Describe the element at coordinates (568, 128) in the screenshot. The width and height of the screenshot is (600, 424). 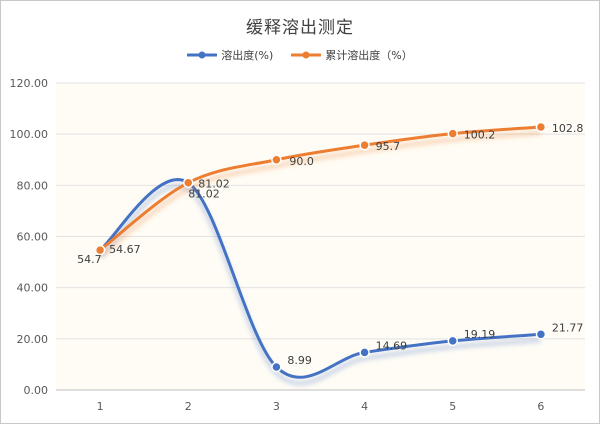
I see `data-label-cumulative: 102.8` at that location.